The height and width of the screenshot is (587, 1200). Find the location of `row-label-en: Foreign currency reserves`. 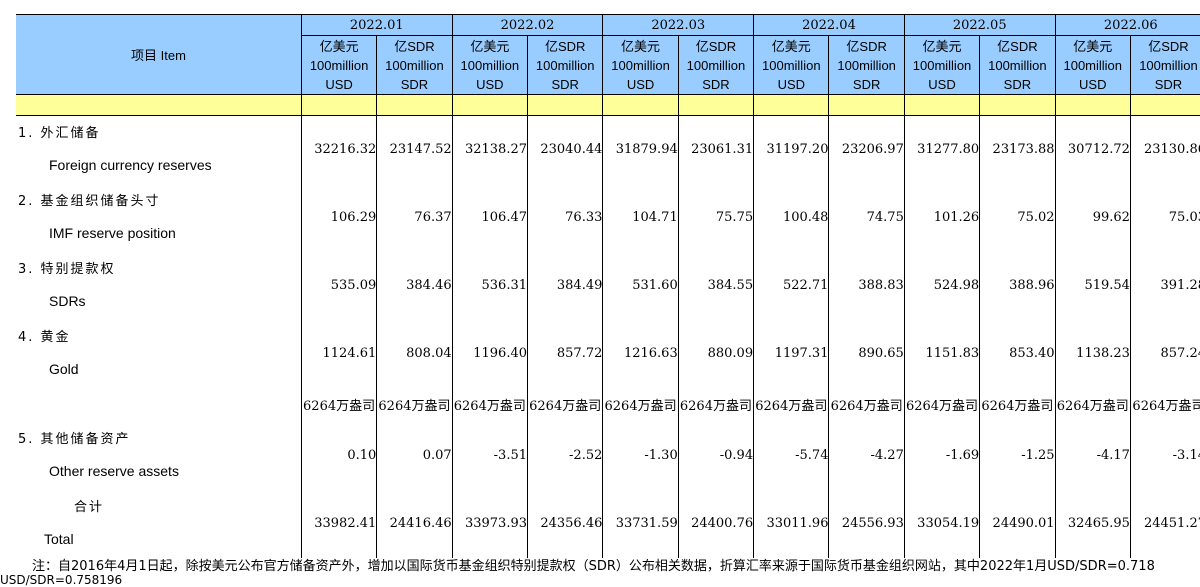

row-label-en: Foreign currency reserves is located at coordinates (130, 165).